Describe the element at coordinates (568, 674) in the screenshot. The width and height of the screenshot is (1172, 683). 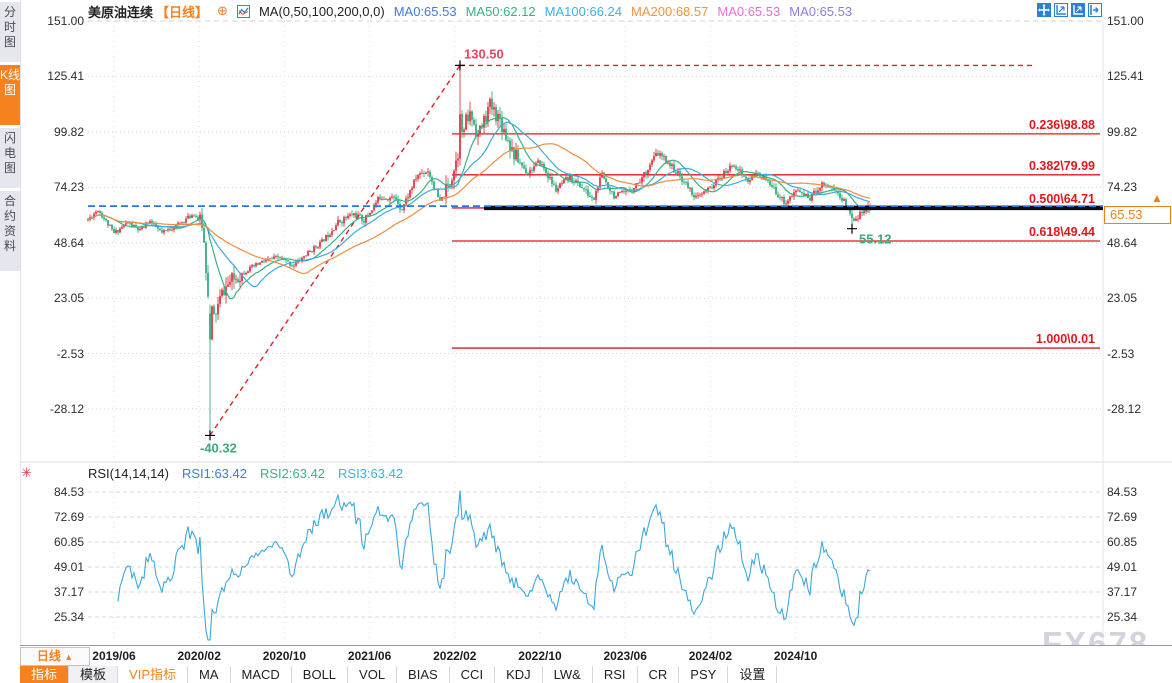
I see `toolbar-item-LW&: LW&` at that location.